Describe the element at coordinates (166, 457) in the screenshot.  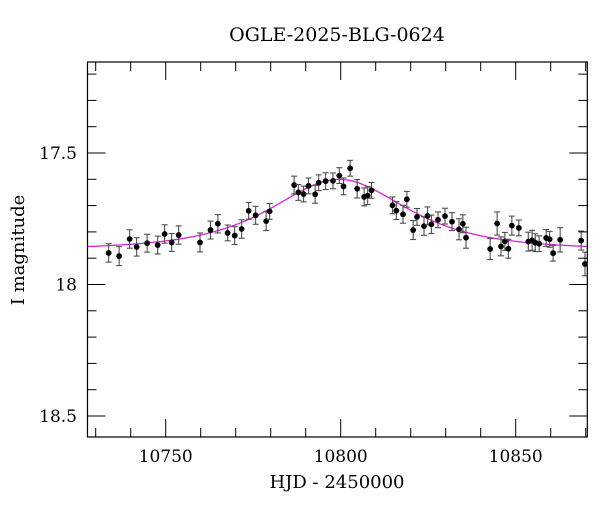
I see `x-tick-label: 10750` at that location.